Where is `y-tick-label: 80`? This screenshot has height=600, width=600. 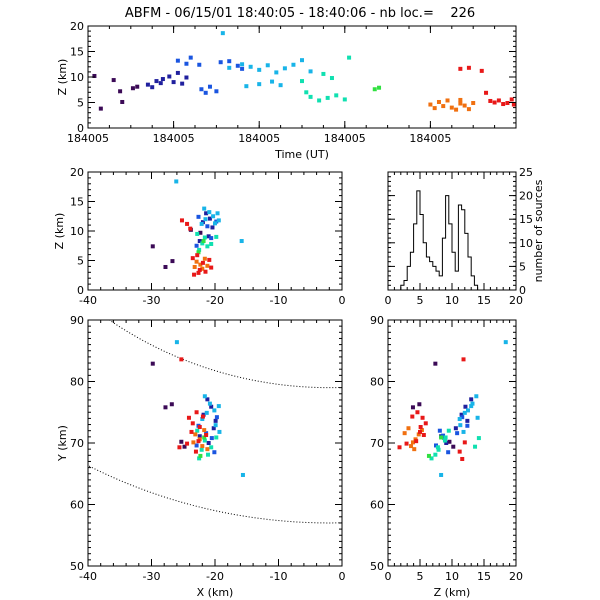
y-tick-label: 80 is located at coordinates (77, 382).